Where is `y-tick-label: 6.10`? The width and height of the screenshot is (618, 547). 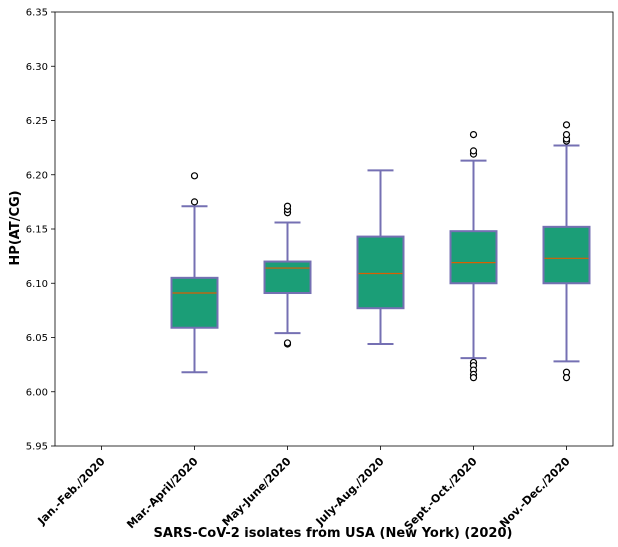 y-tick-label: 6.10 is located at coordinates (37, 284).